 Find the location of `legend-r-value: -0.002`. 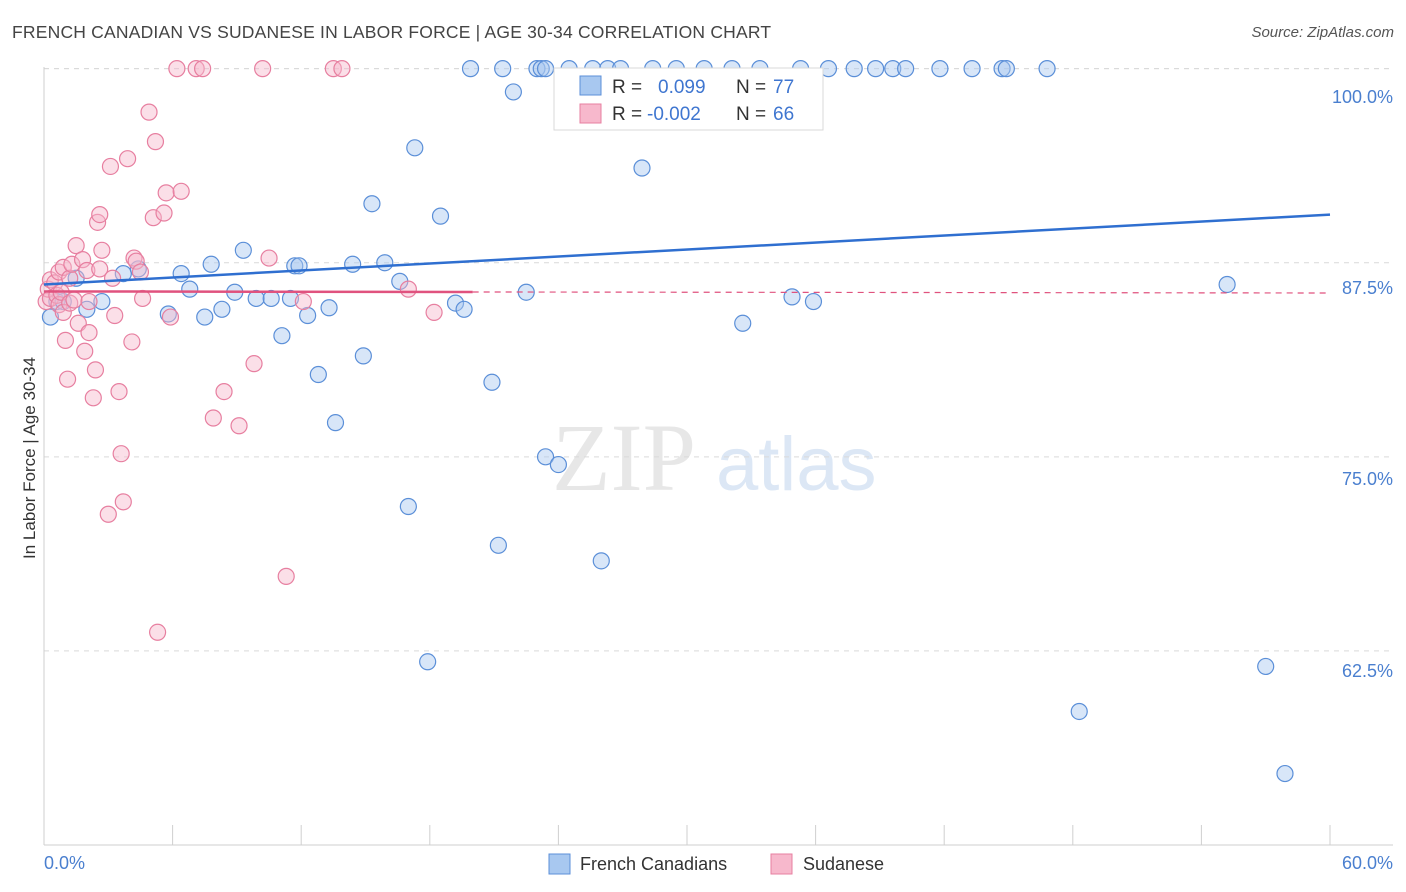

legend-r-value: -0.002 is located at coordinates (674, 114).